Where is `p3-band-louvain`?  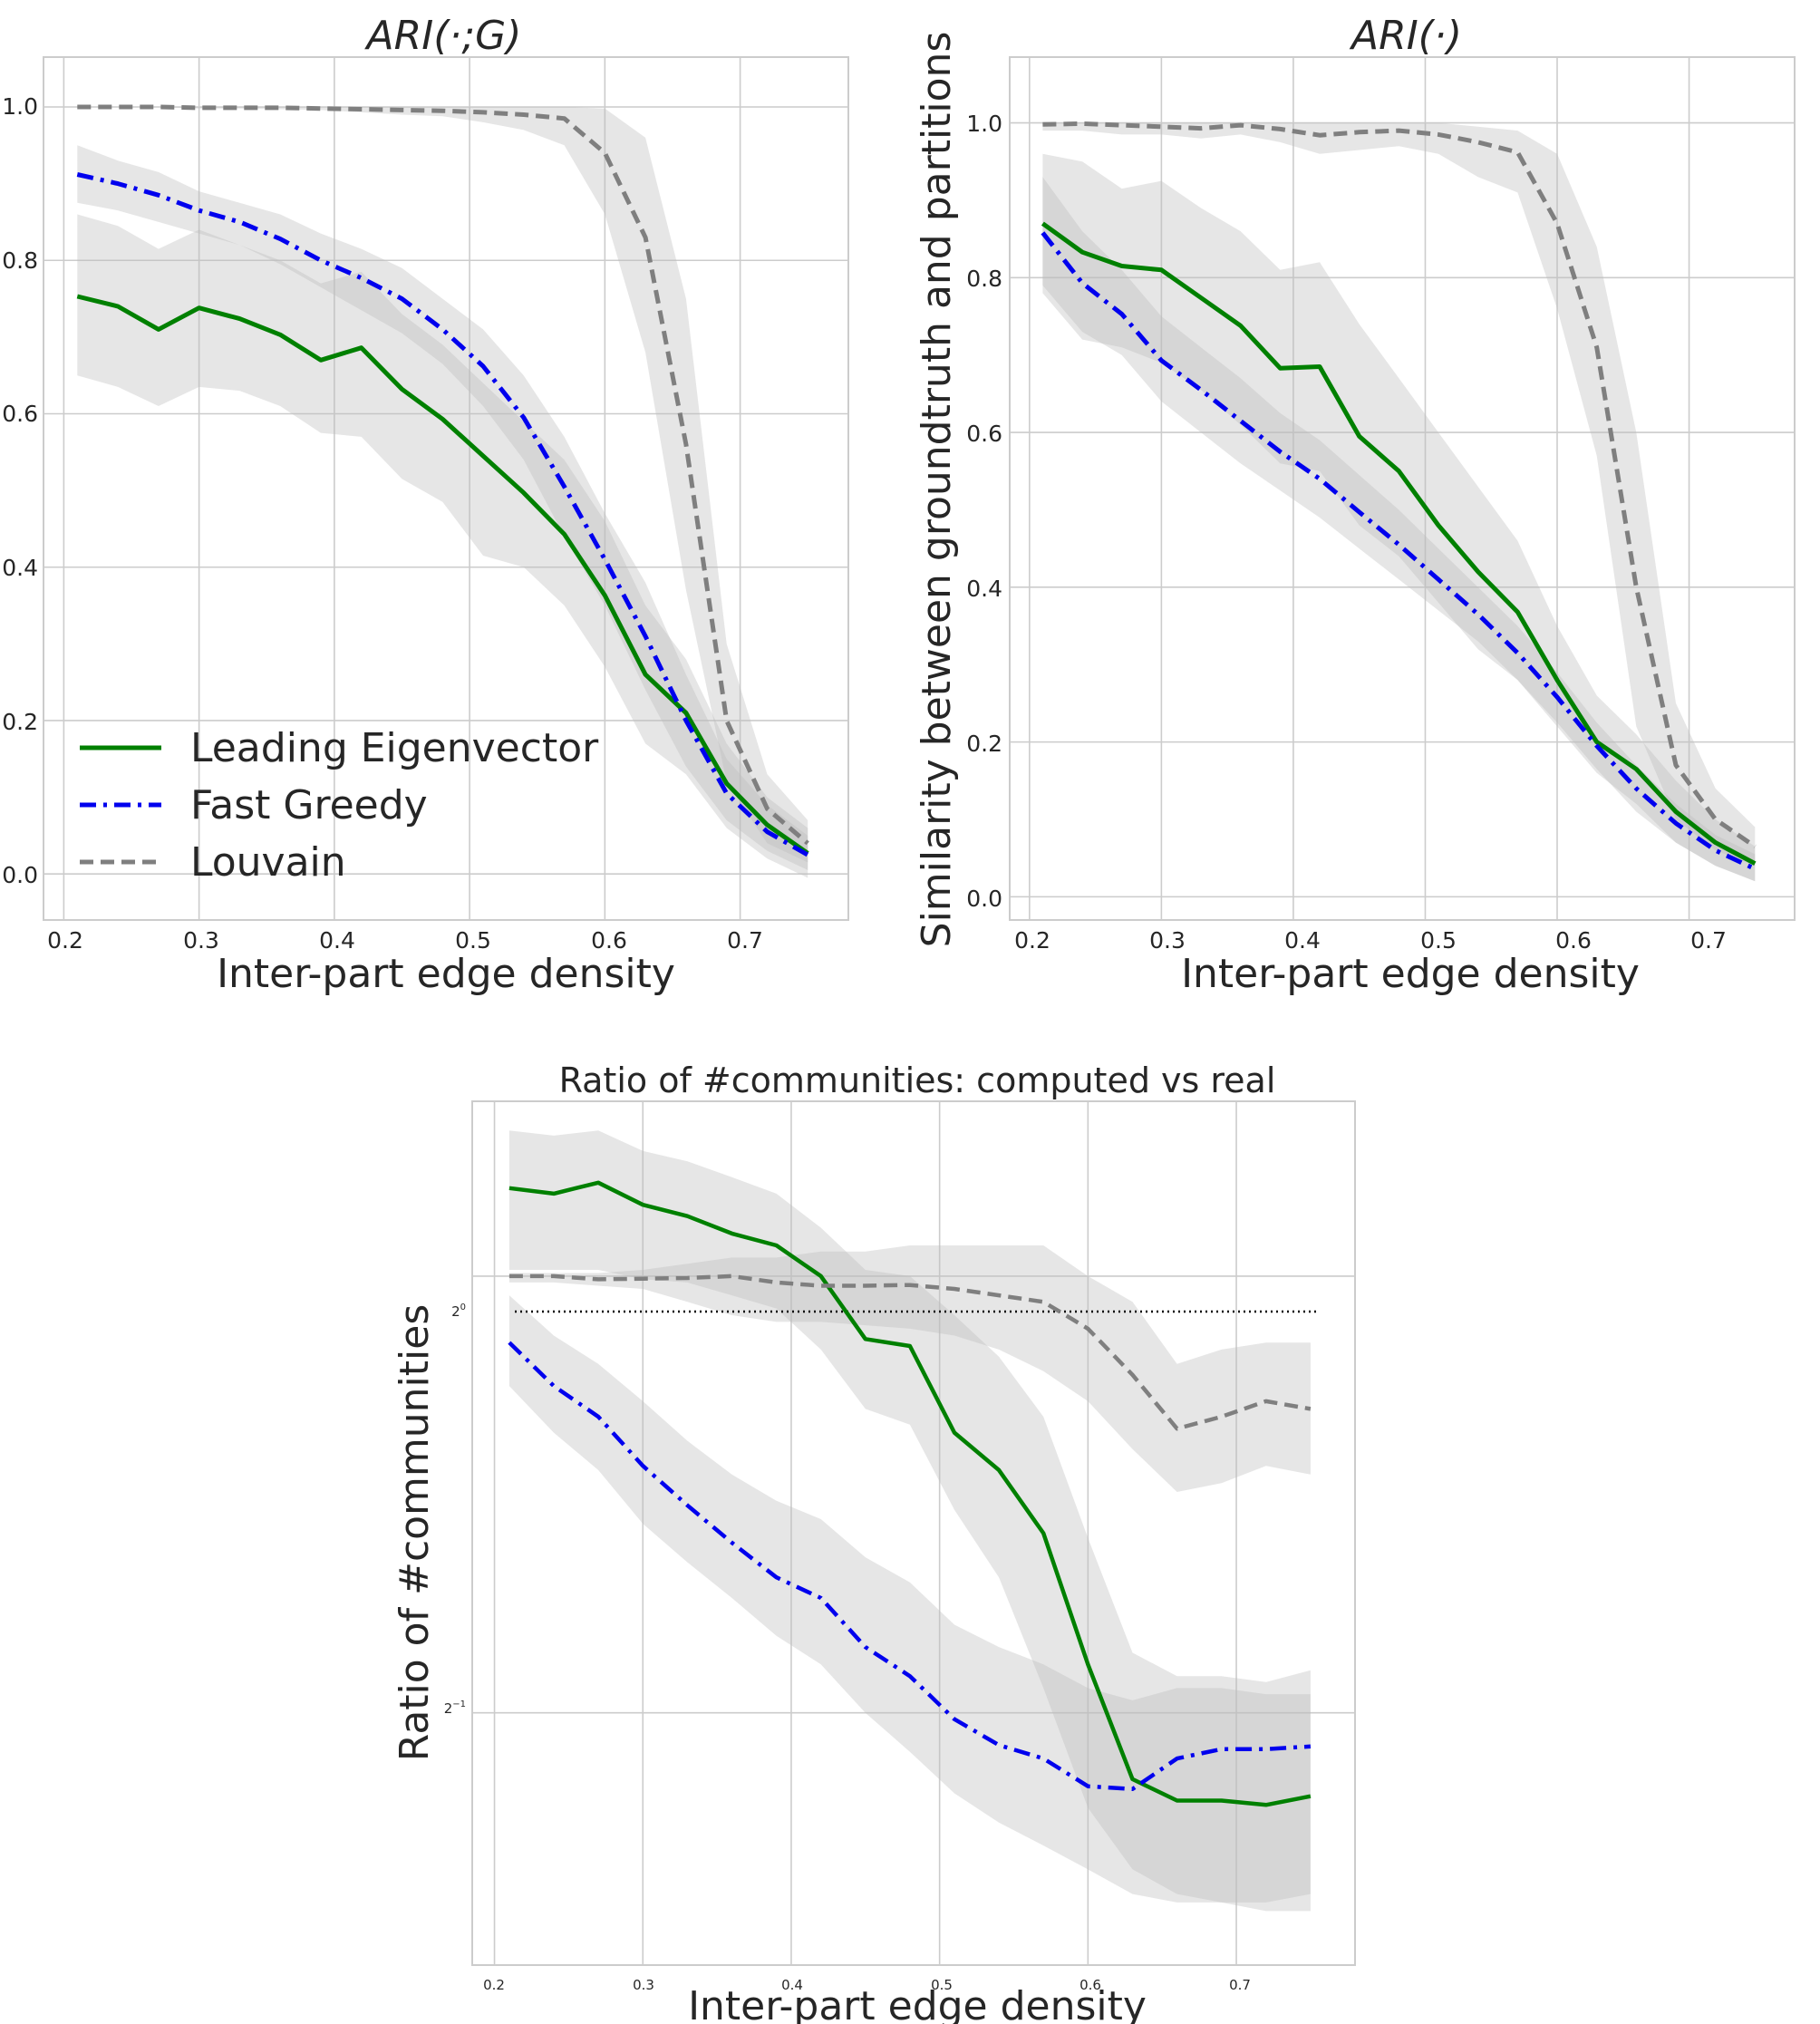 p3-band-louvain is located at coordinates (909, 1368).